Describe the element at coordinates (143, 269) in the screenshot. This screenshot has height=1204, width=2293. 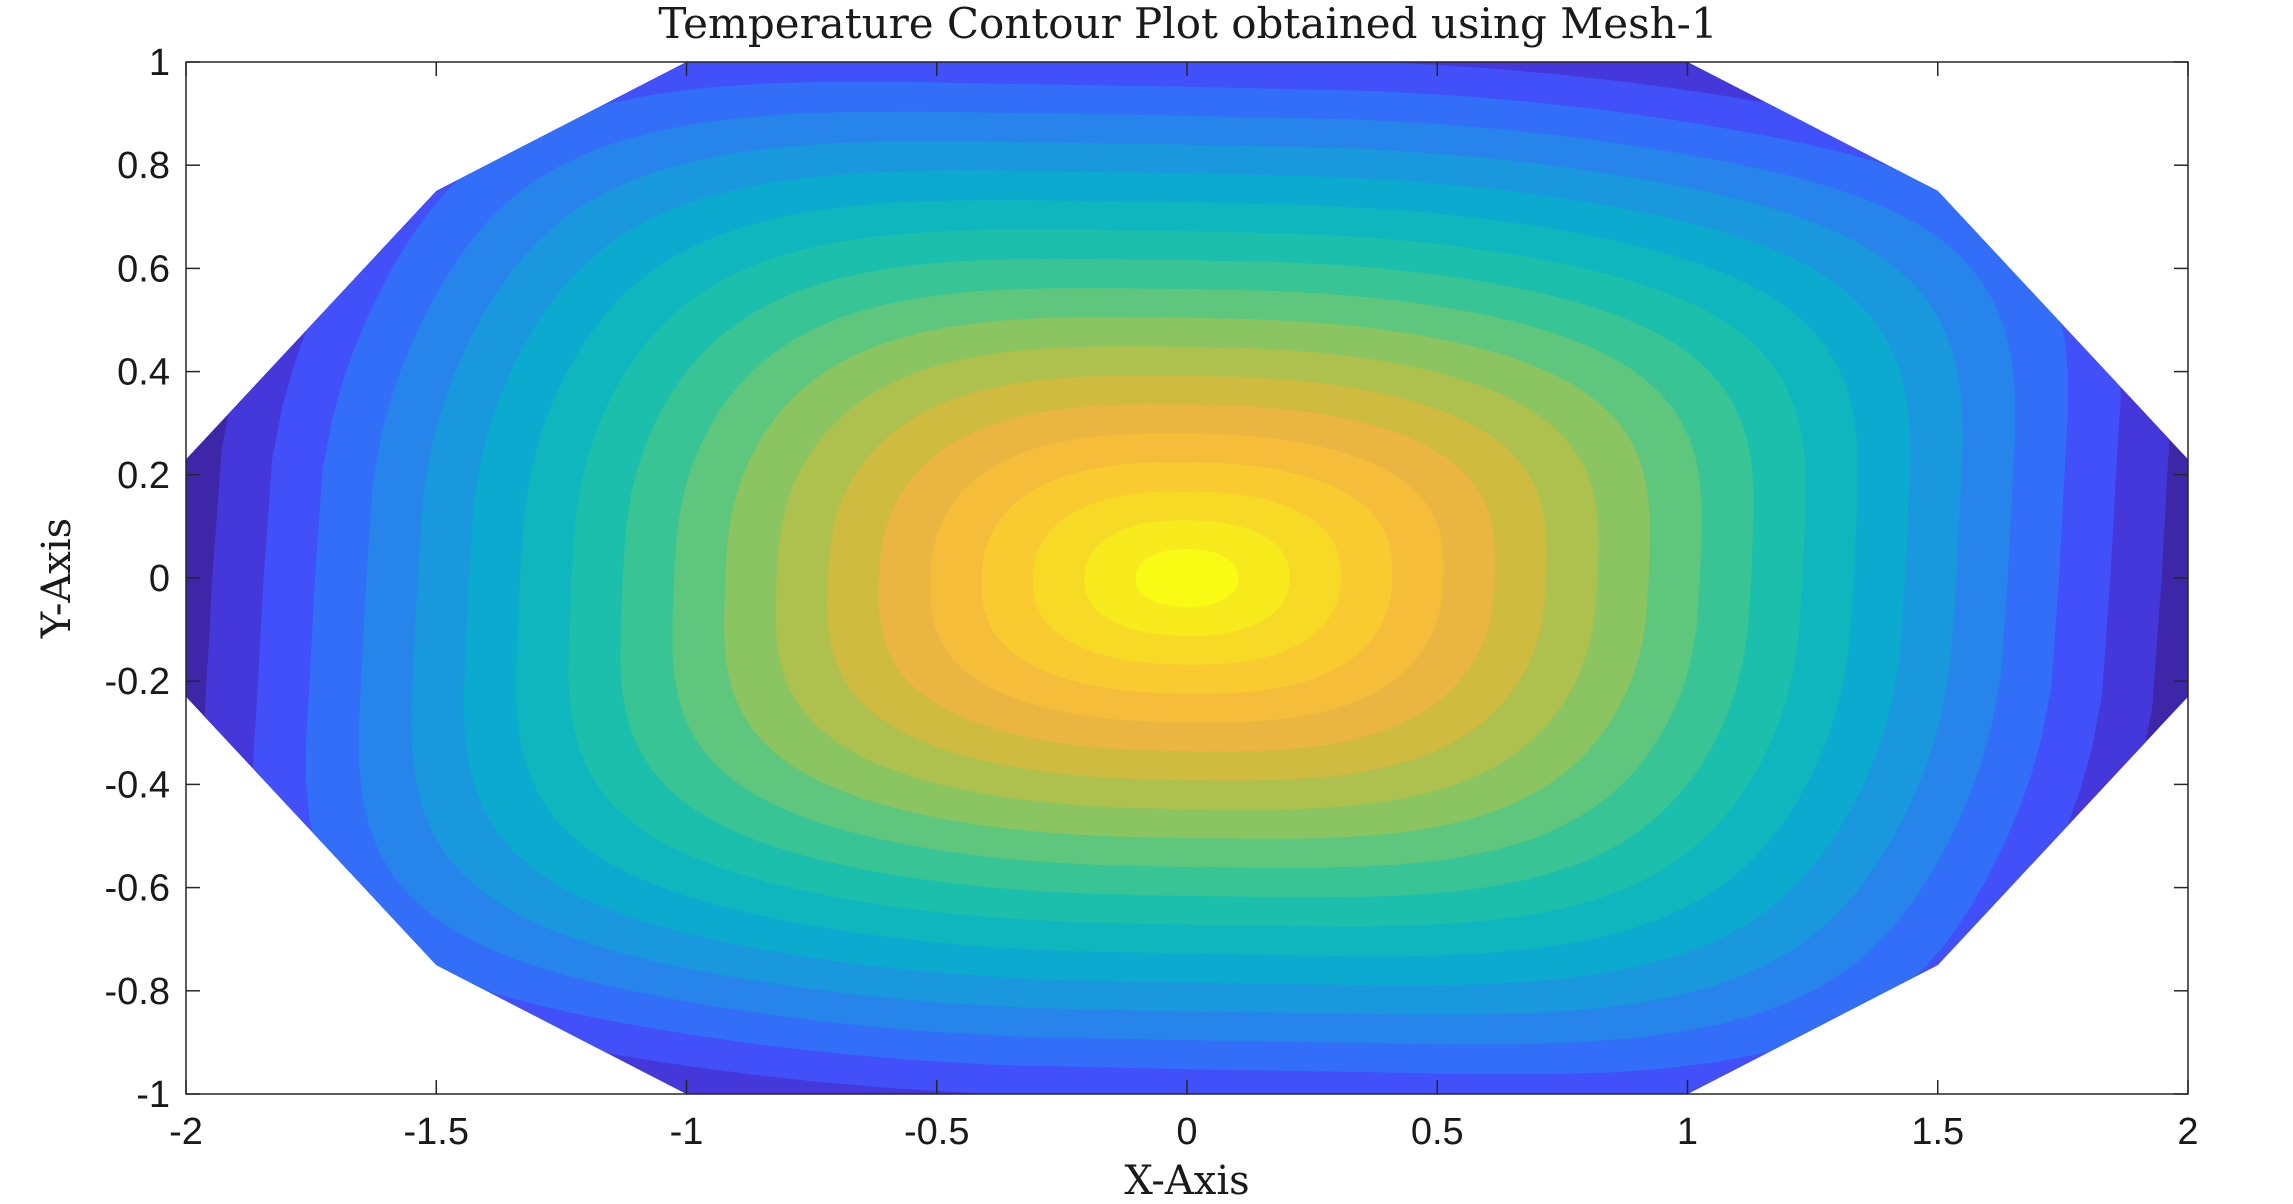
I see `y-tick-label: 0.6` at that location.